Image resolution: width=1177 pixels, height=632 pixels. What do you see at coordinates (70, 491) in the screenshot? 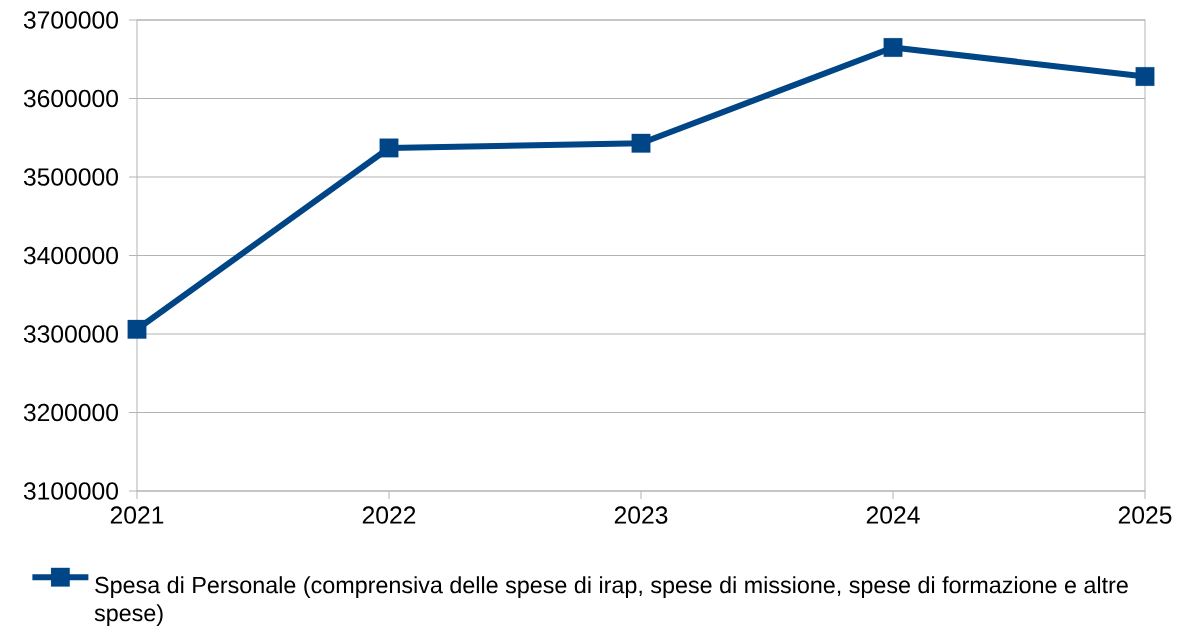
I see `y-tick-label: 3100000` at bounding box center [70, 491].